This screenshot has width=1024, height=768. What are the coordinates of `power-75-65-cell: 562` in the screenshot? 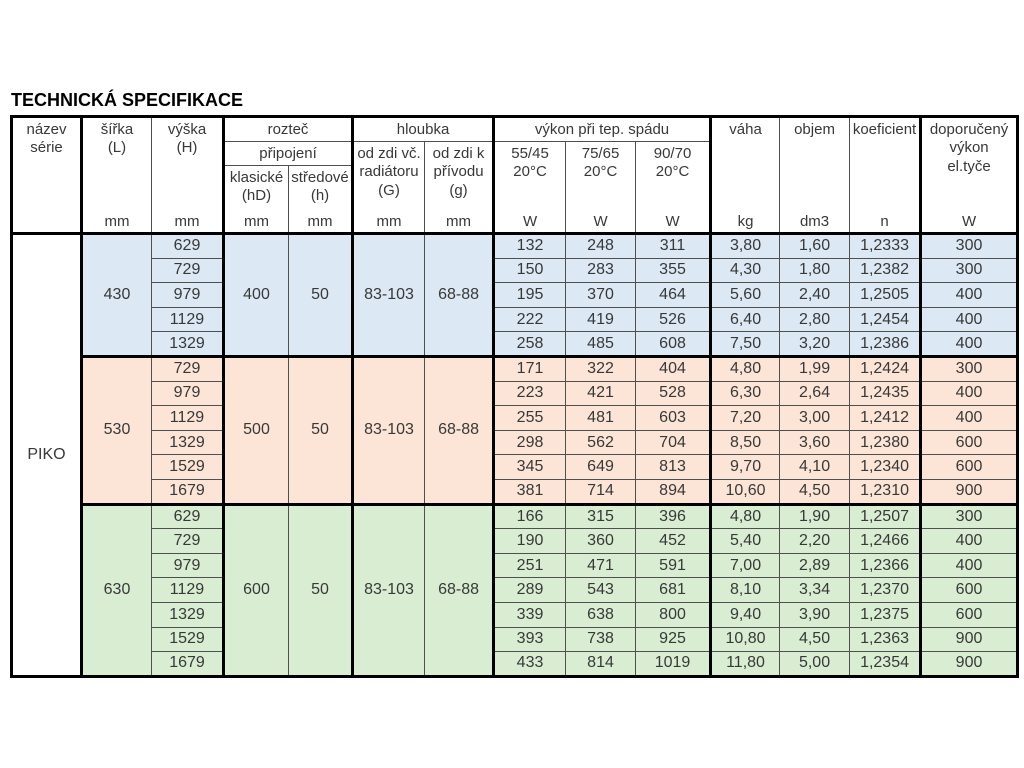 It's located at (601, 442).